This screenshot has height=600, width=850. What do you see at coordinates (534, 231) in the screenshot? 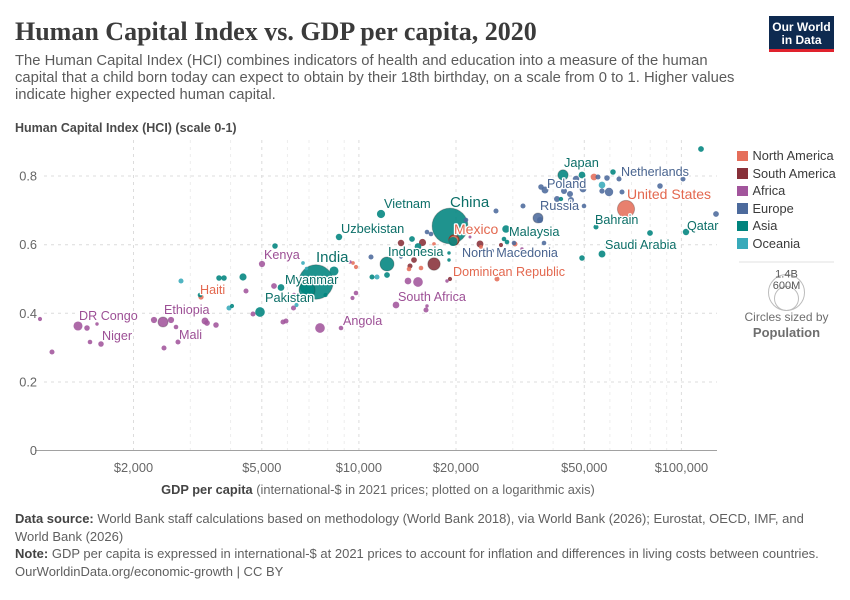
I see `svg-text: Malaysia` at bounding box center [534, 231].